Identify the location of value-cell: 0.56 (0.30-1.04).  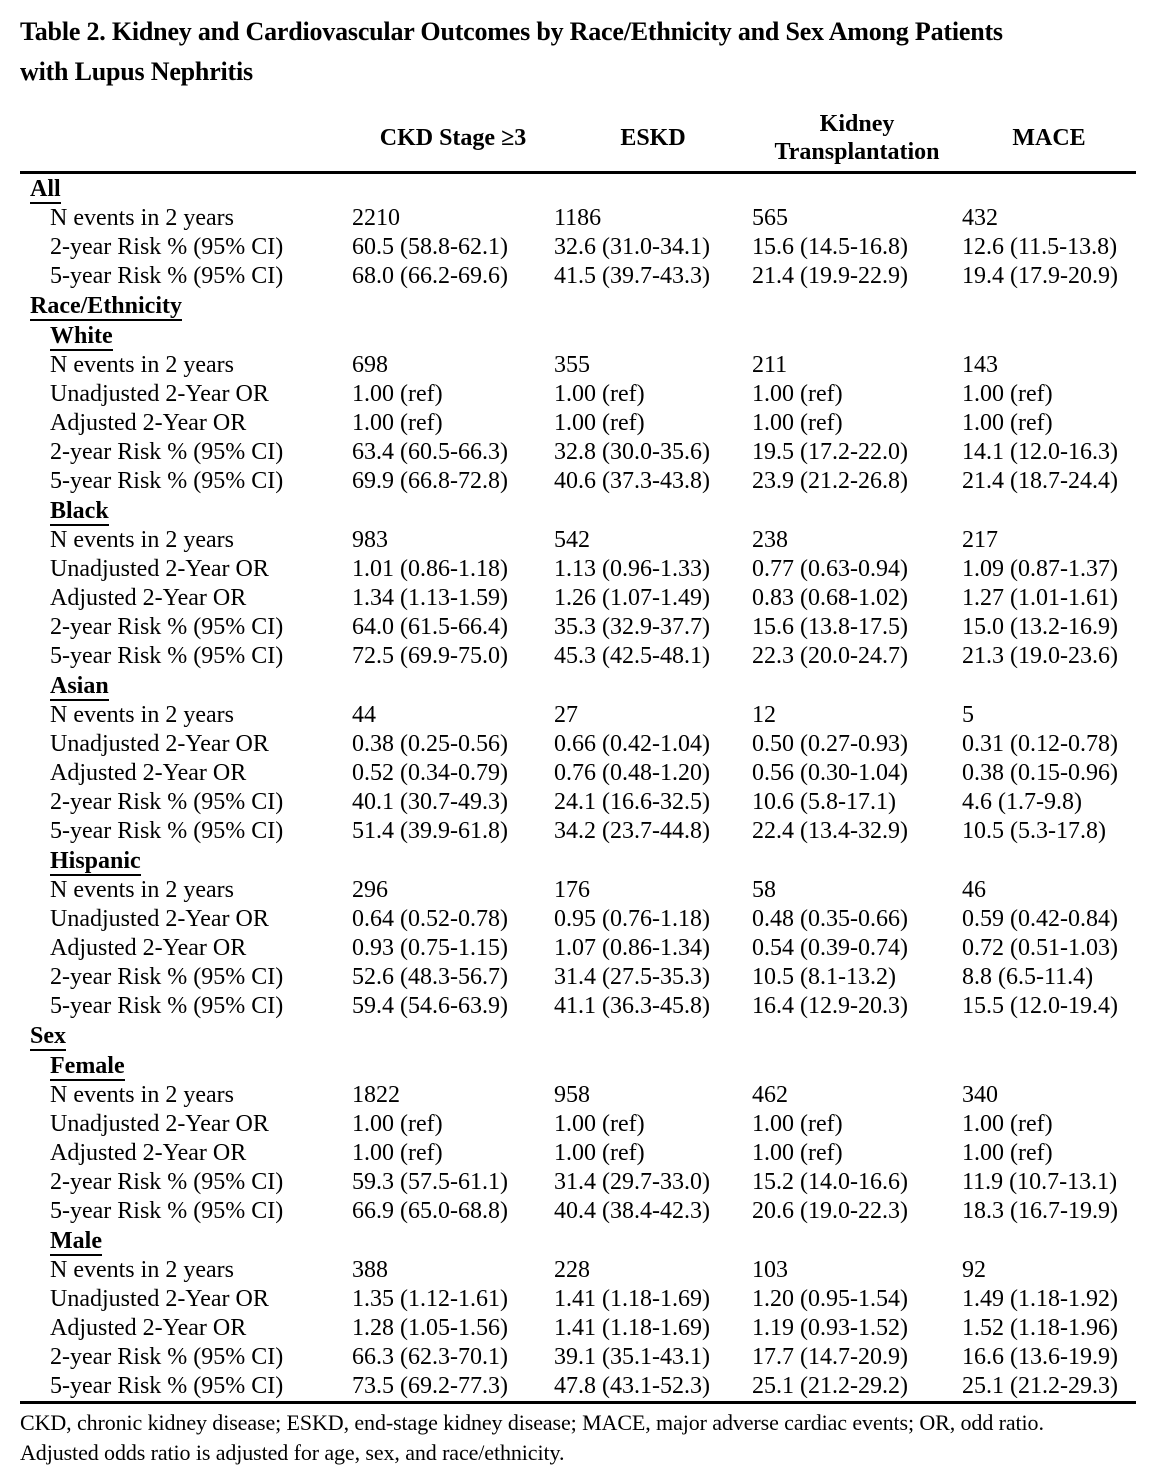
(830, 773).